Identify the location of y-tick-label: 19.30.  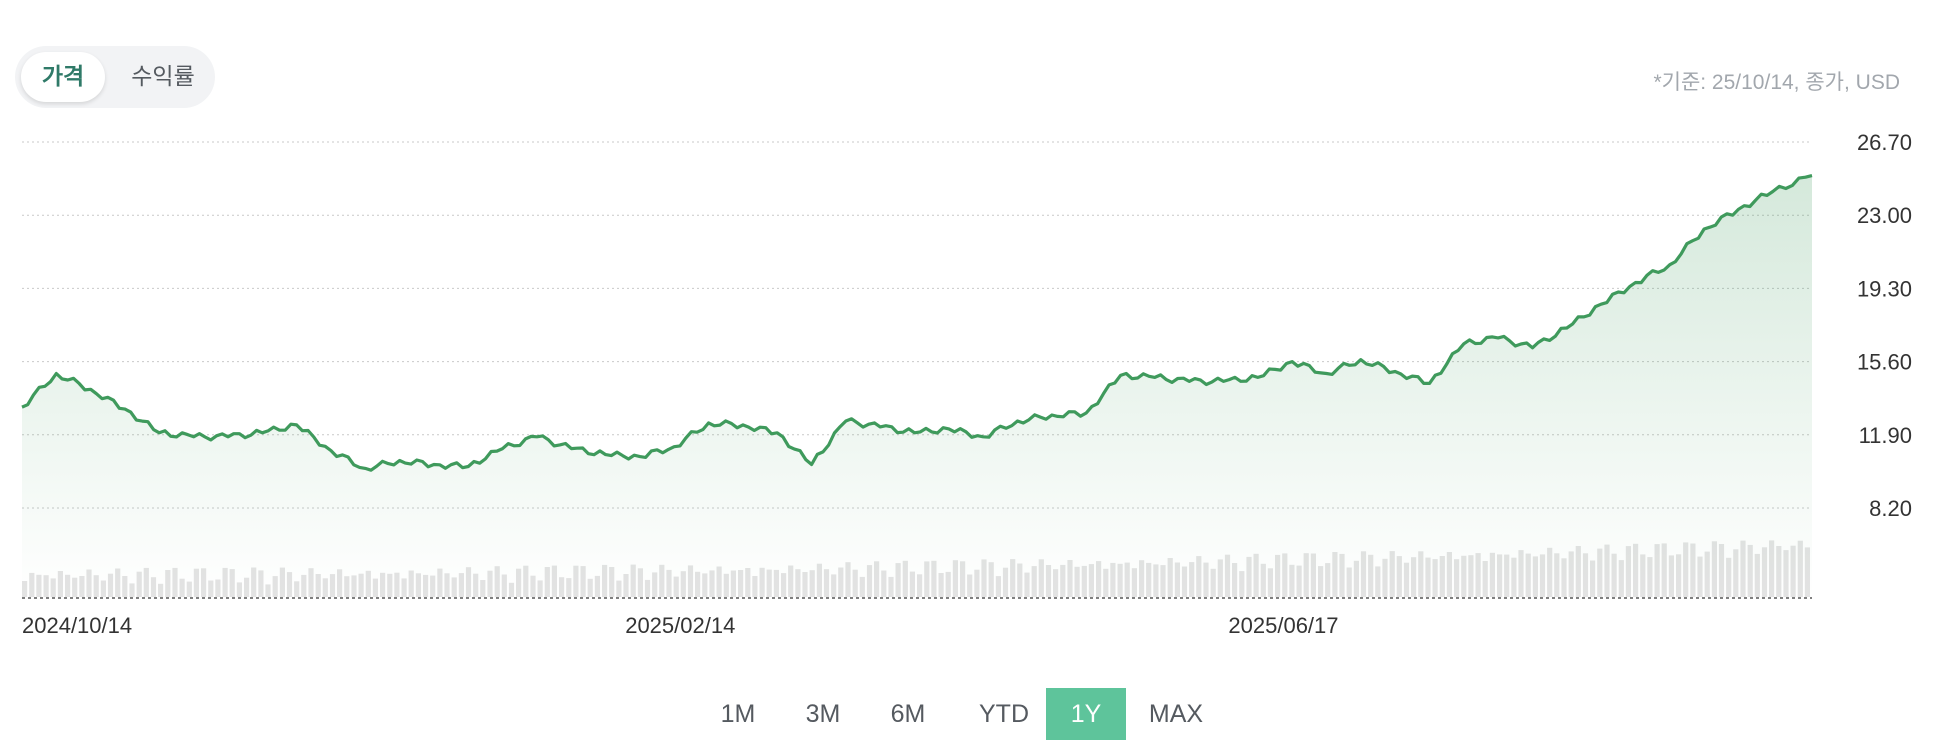
(1884, 288).